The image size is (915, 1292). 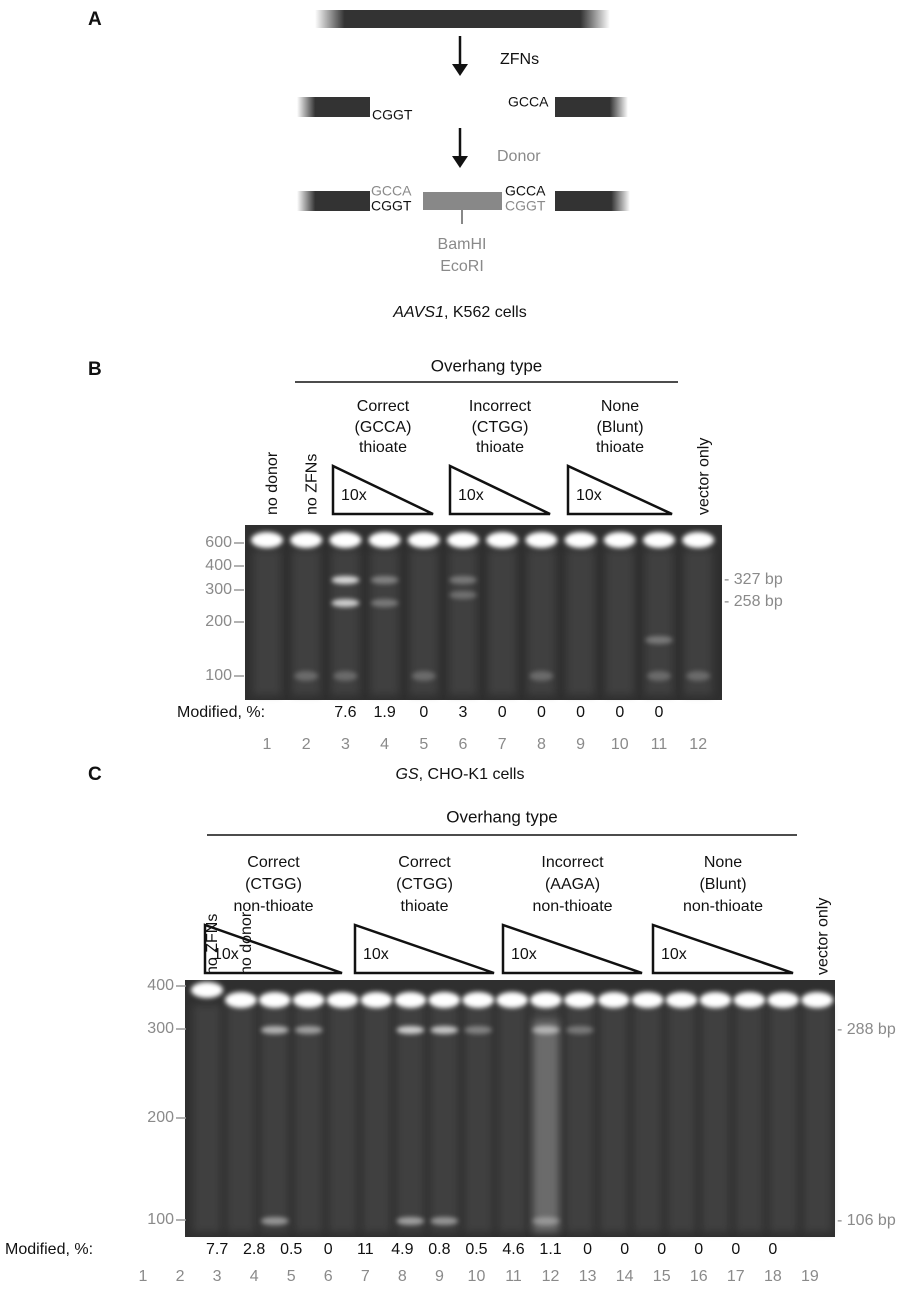 I want to click on modified-value: 11, so click(x=365, y=1249).